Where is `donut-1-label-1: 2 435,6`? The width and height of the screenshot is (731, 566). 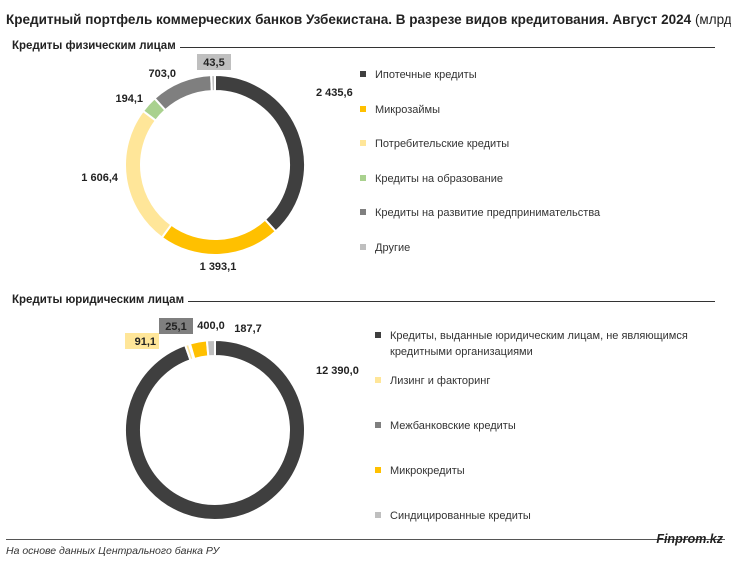 donut-1-label-1: 2 435,6 is located at coordinates (334, 93).